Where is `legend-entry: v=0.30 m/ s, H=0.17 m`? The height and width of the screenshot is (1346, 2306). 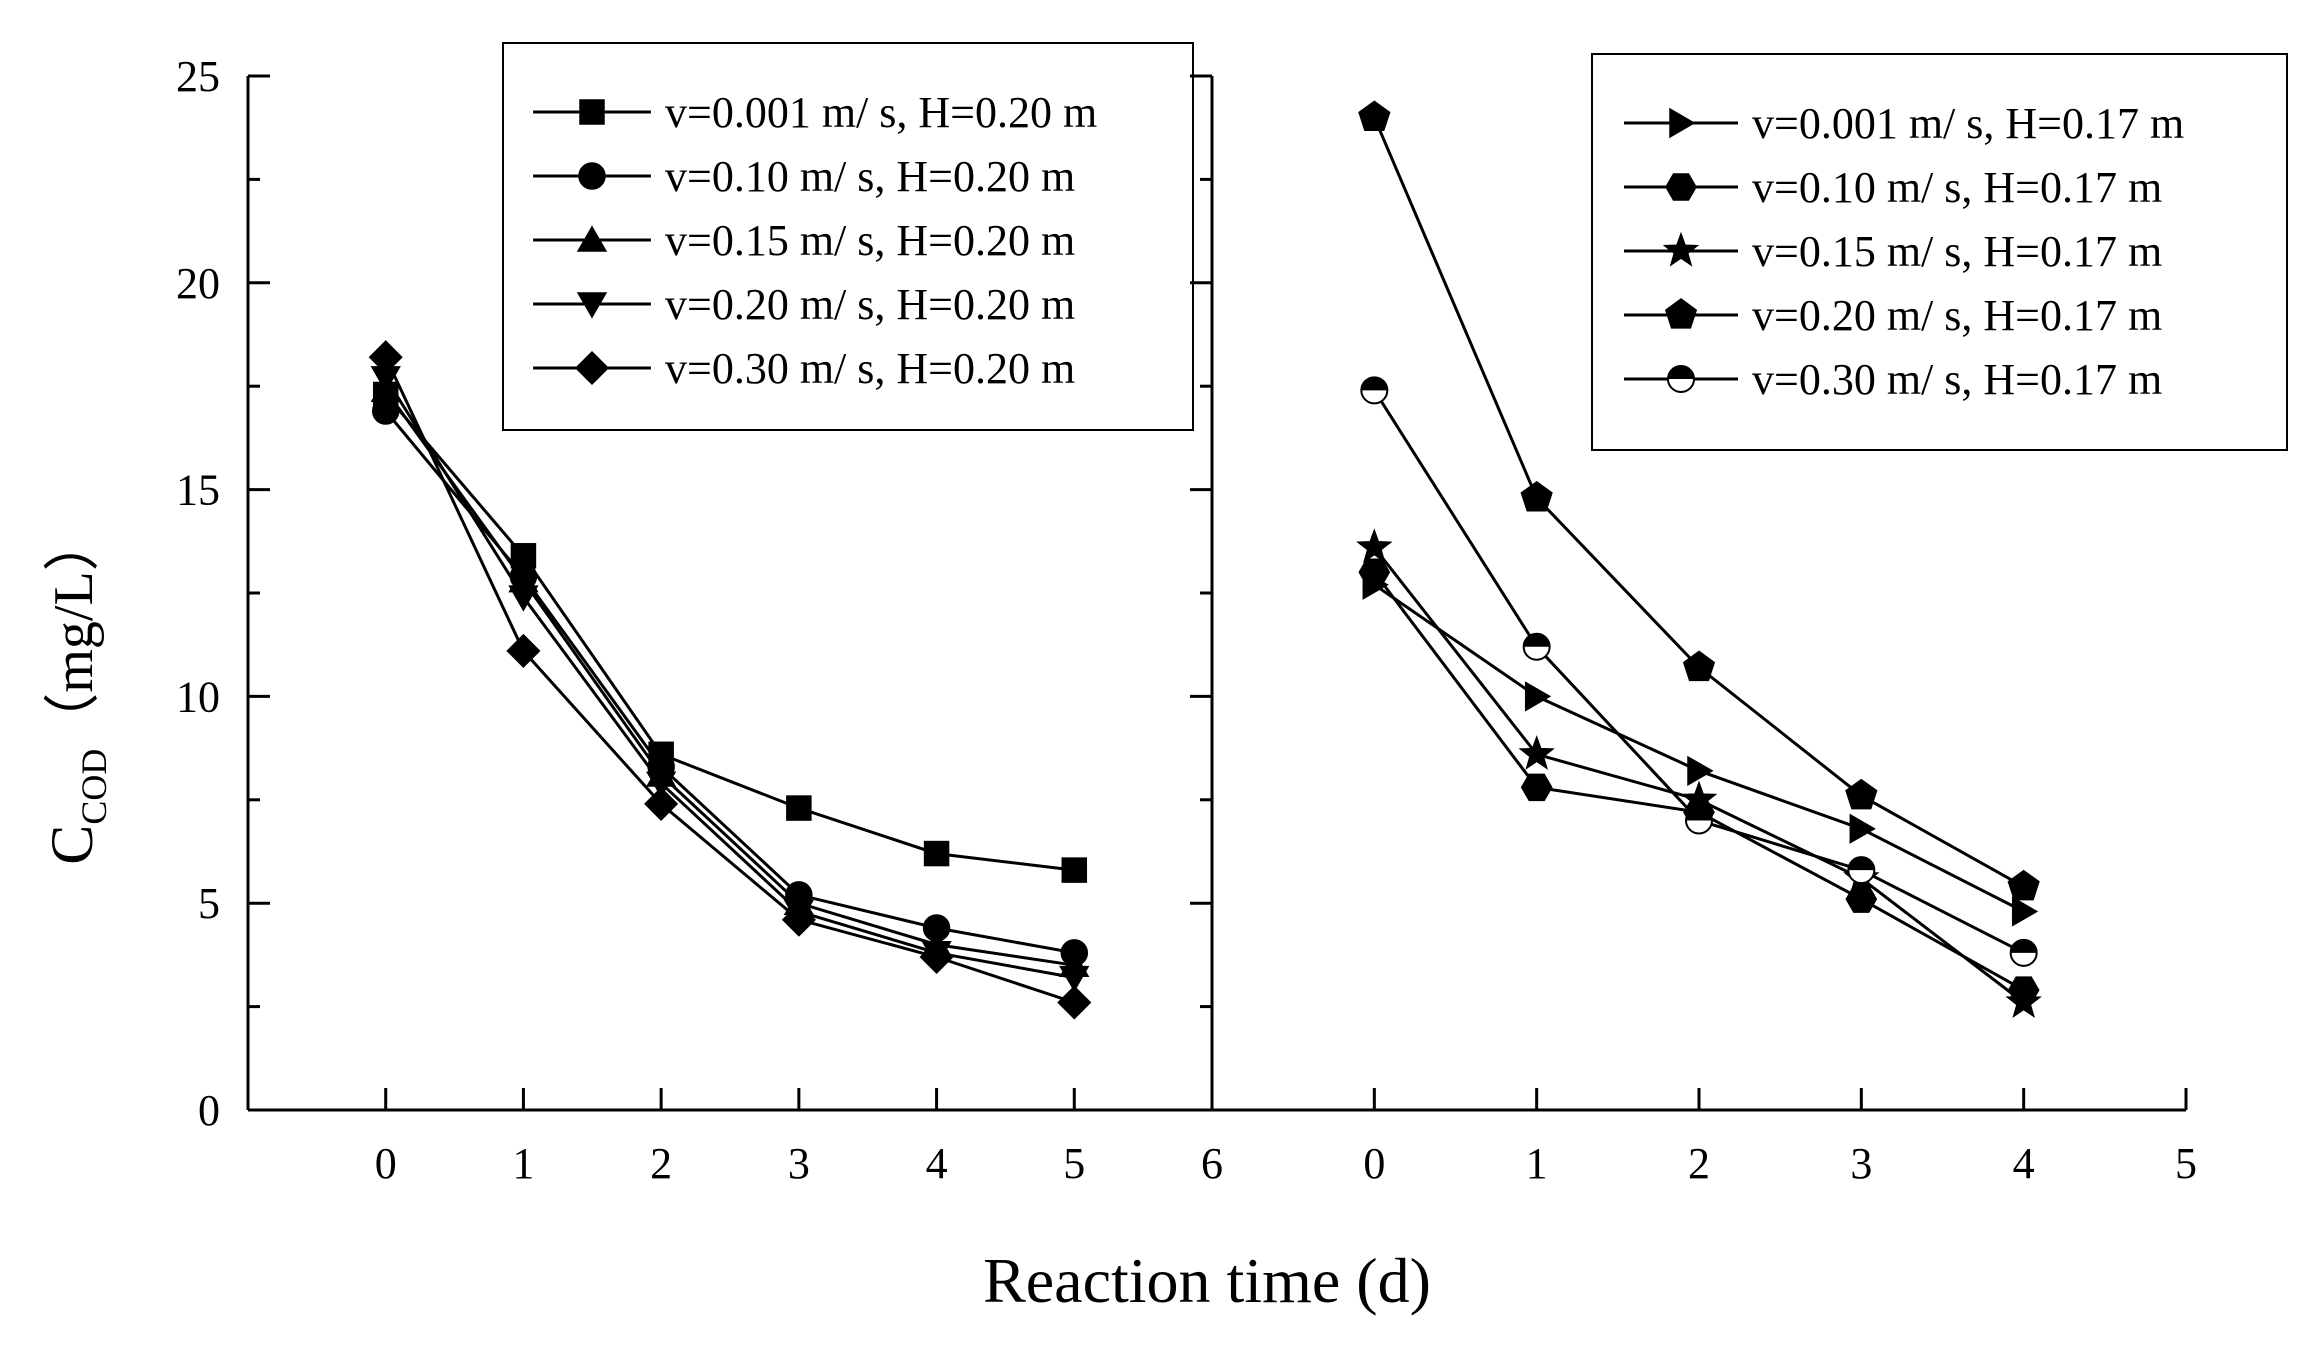 legend-entry: v=0.30 m/ s, H=0.17 m is located at coordinates (1893, 379).